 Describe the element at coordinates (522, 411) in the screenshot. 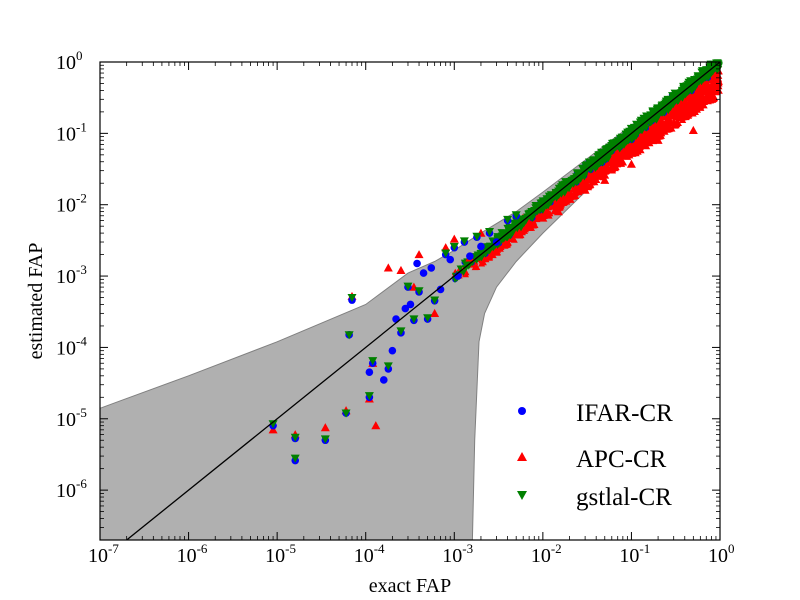

I see `legend-marker-ifar` at that location.